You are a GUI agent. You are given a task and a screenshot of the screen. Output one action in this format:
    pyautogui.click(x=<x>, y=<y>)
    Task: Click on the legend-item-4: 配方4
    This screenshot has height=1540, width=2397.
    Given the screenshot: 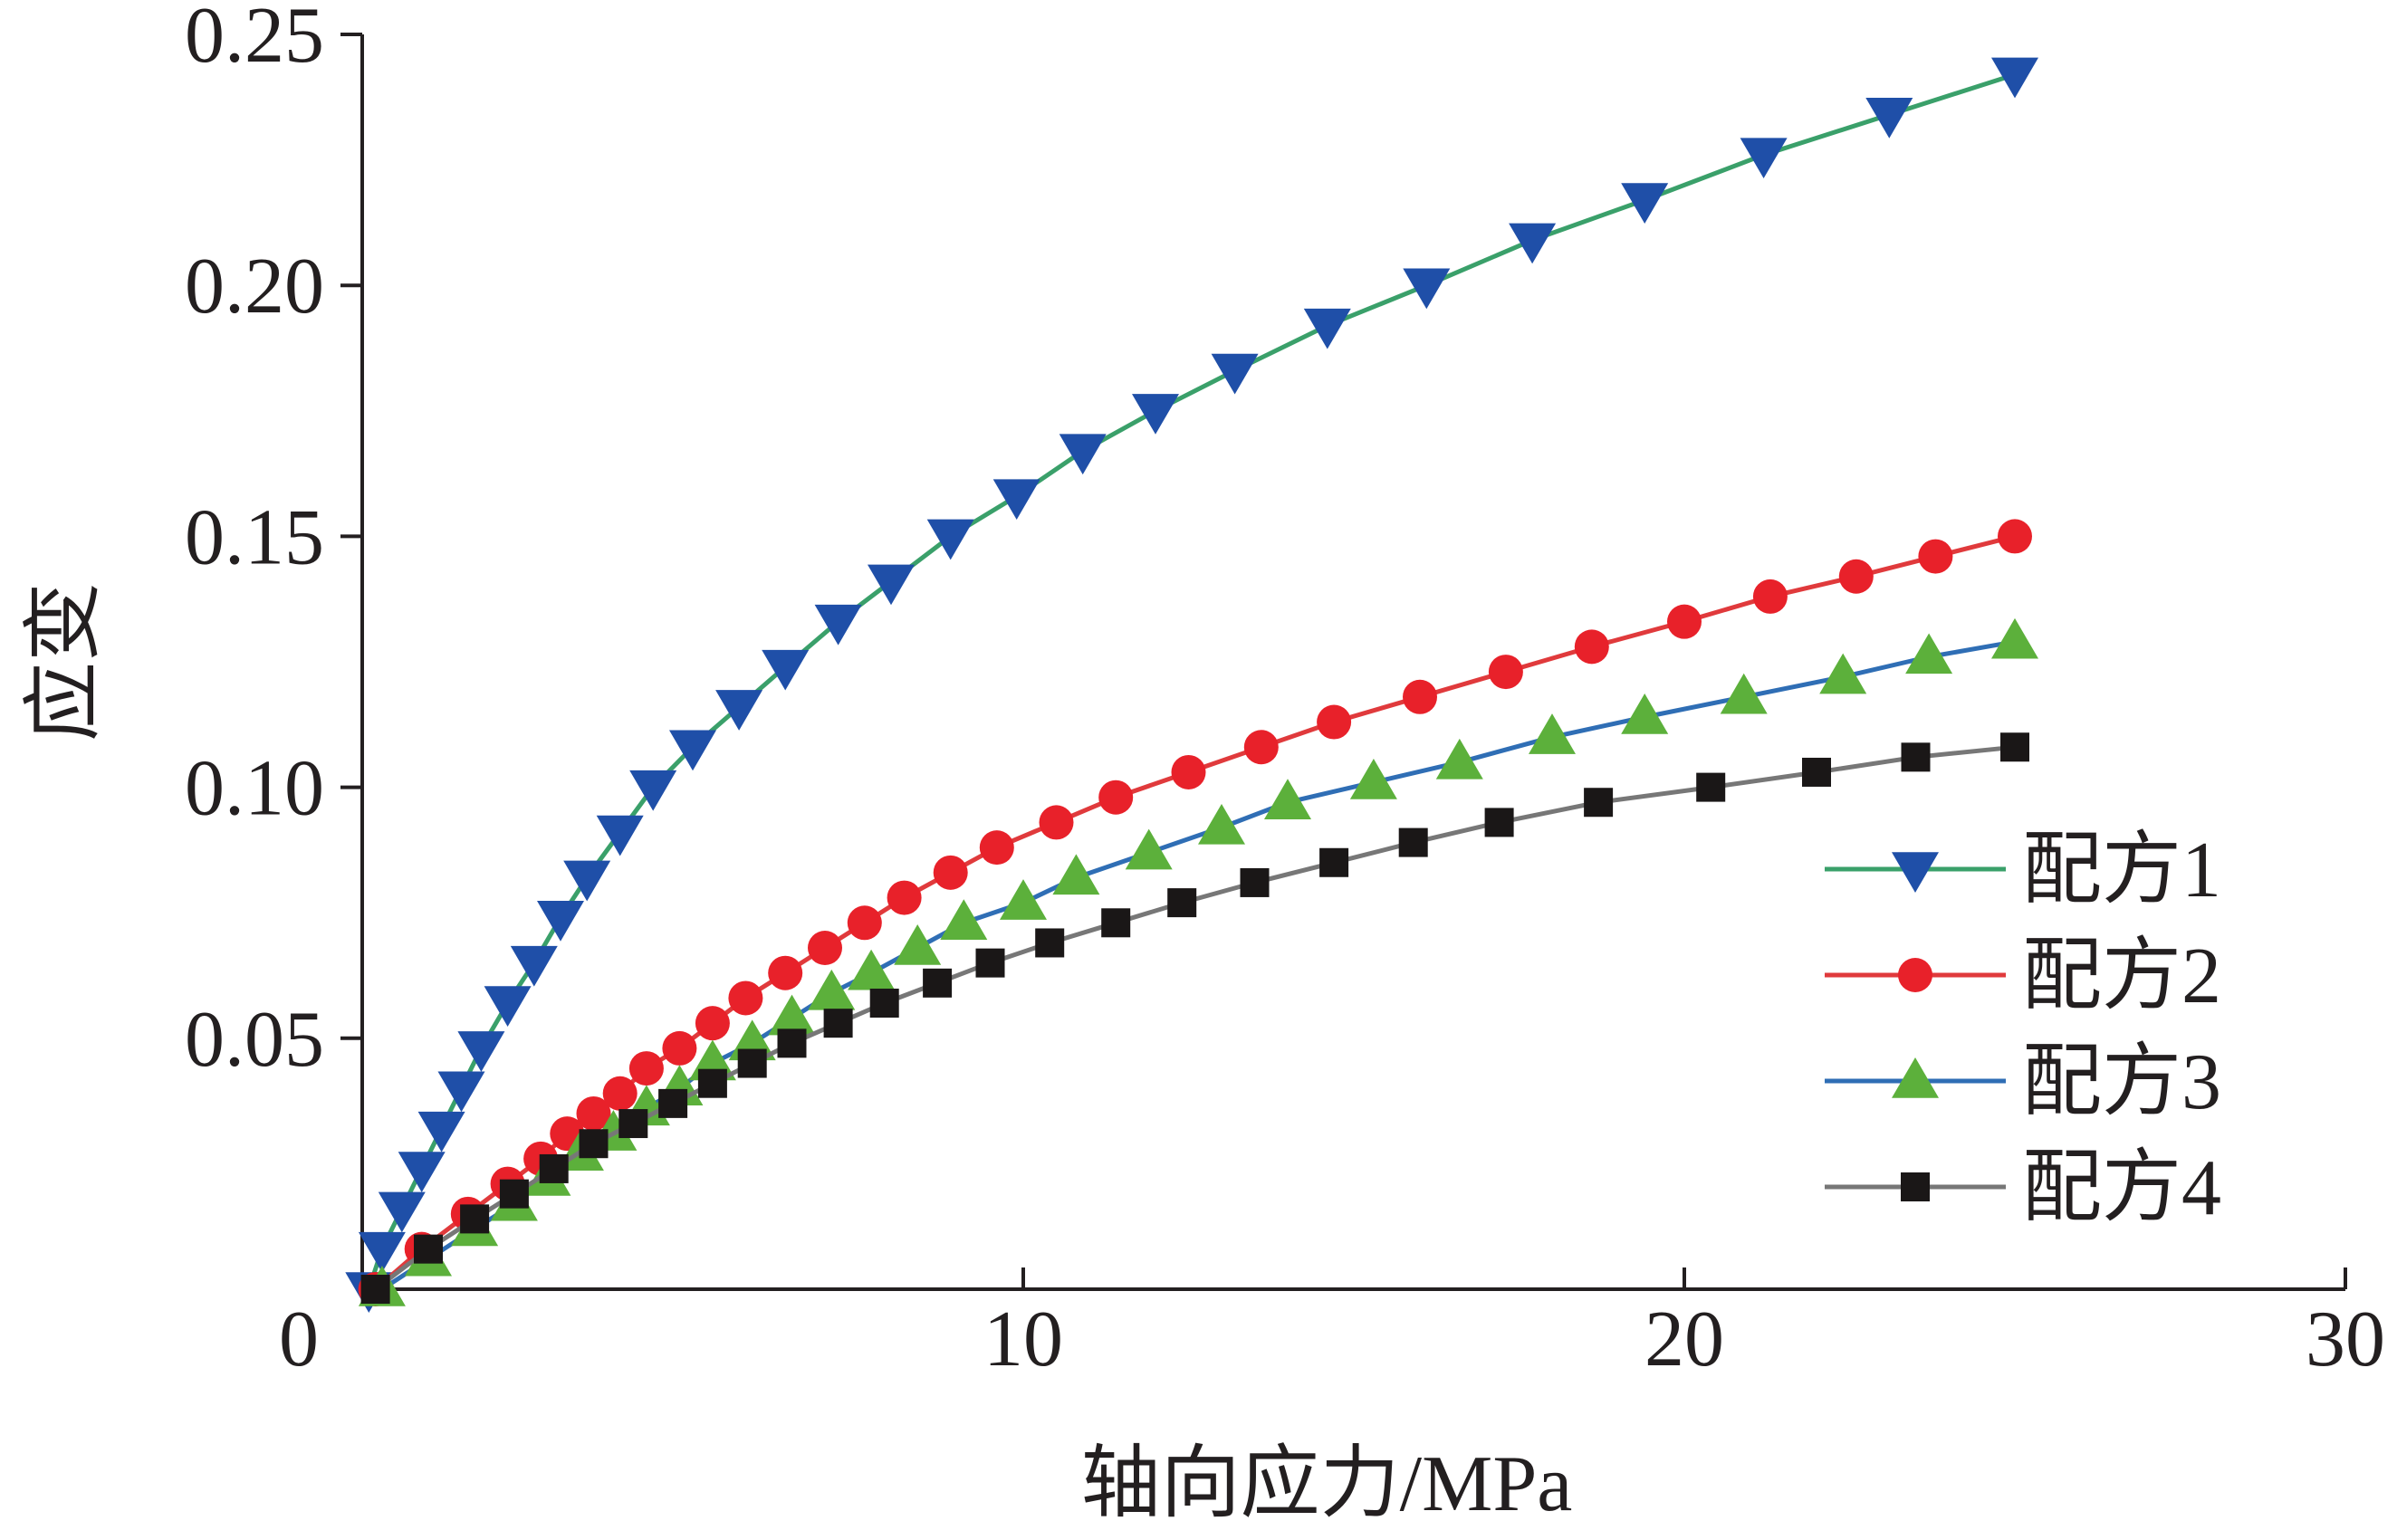 What is the action you would take?
    pyautogui.click(x=2023, y=1188)
    